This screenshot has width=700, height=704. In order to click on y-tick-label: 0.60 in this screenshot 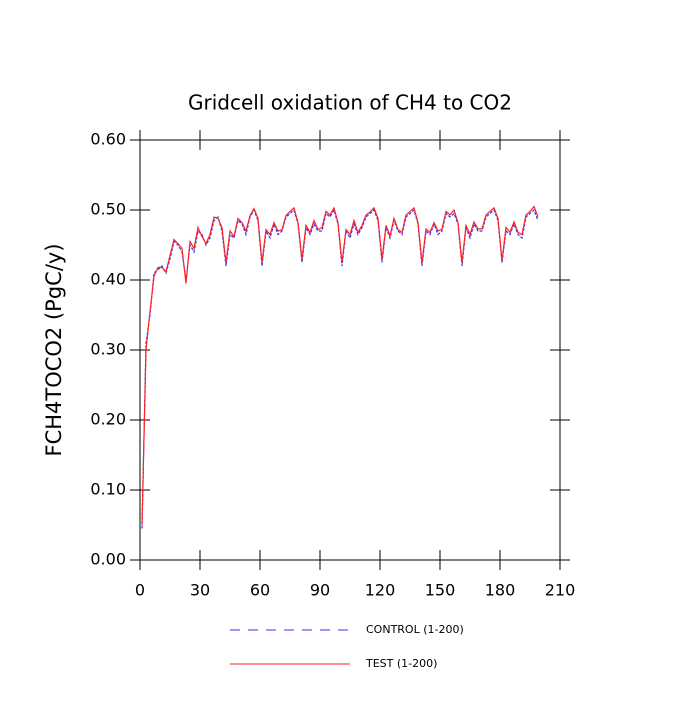, I will do `click(108, 139)`.